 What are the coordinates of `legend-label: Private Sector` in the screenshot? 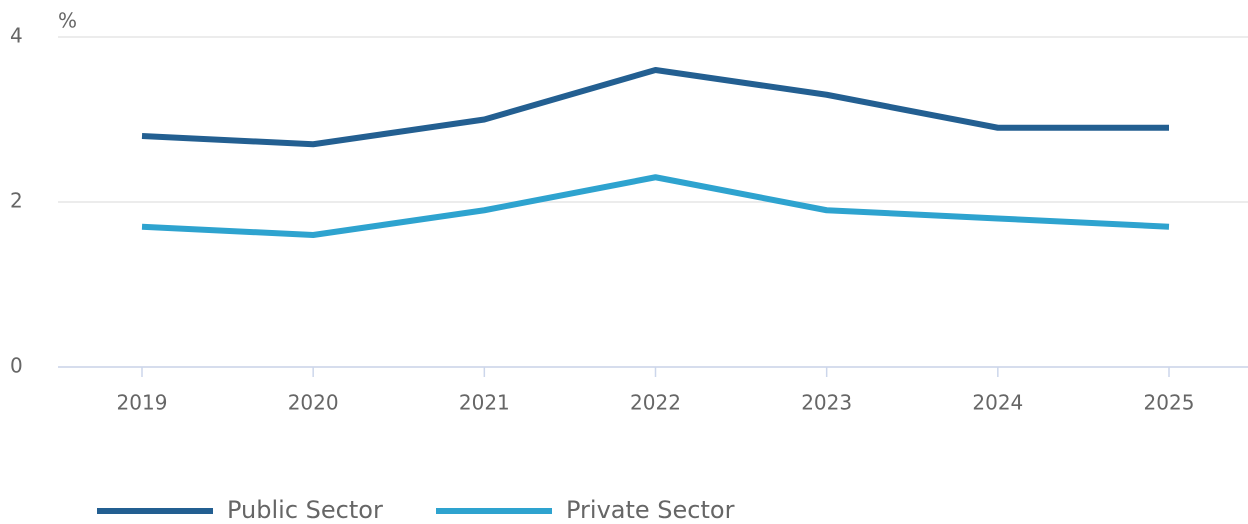 It's located at (650, 510).